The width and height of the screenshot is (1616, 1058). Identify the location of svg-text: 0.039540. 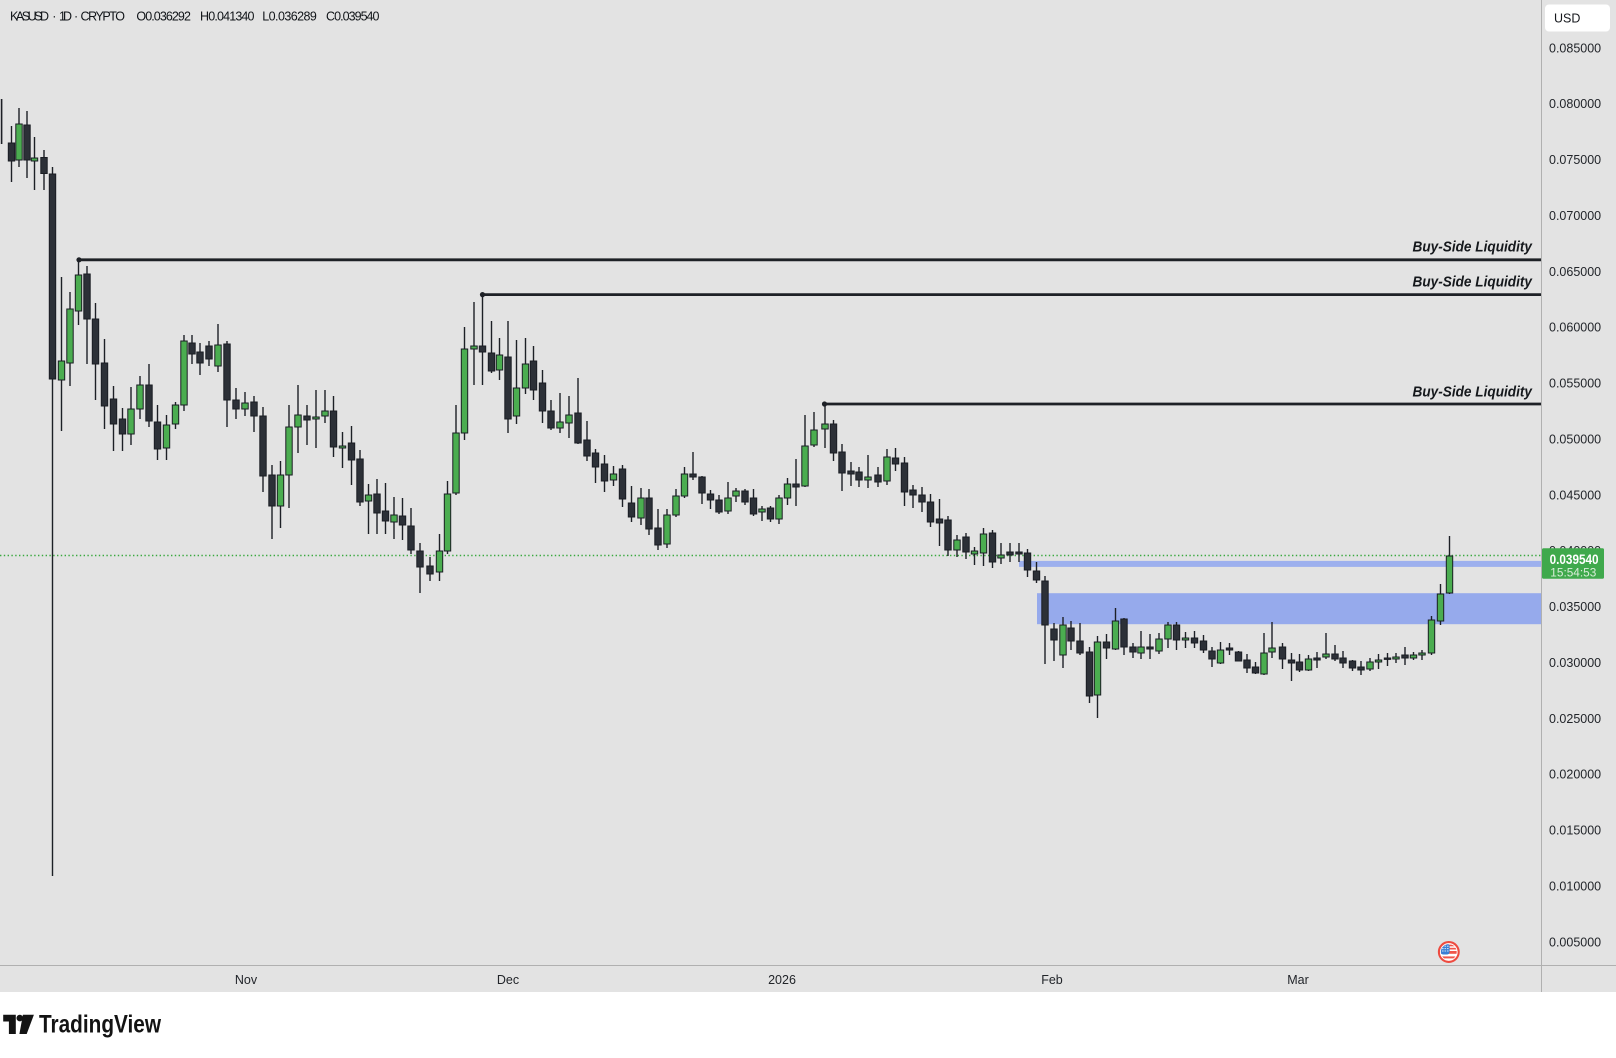
(1574, 559).